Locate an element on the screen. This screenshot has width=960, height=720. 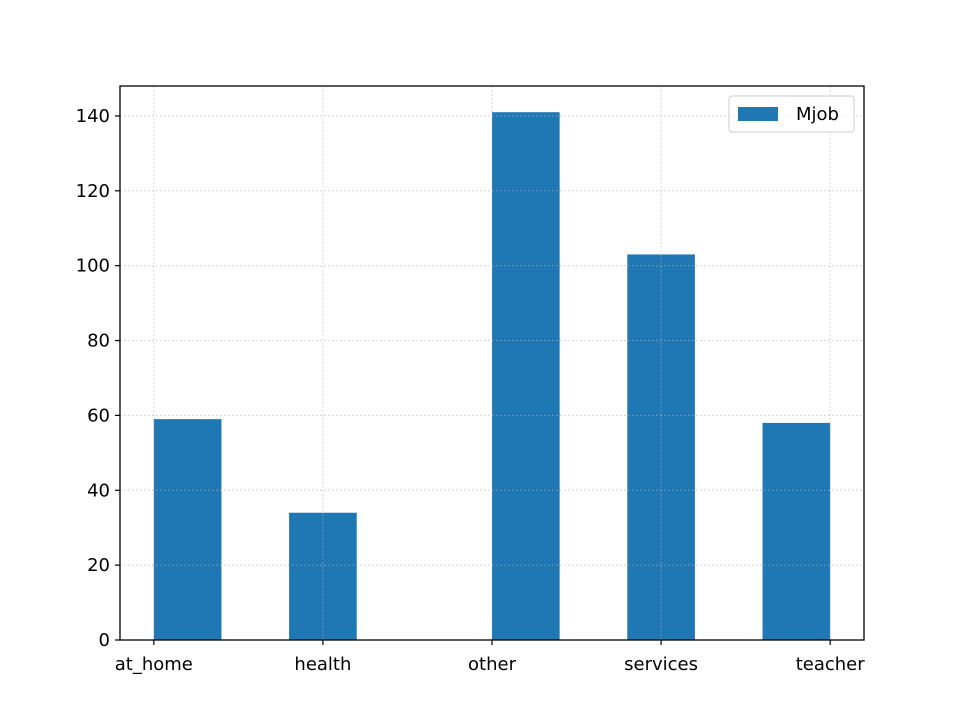
y-tick-label: 120 is located at coordinates (93, 191).